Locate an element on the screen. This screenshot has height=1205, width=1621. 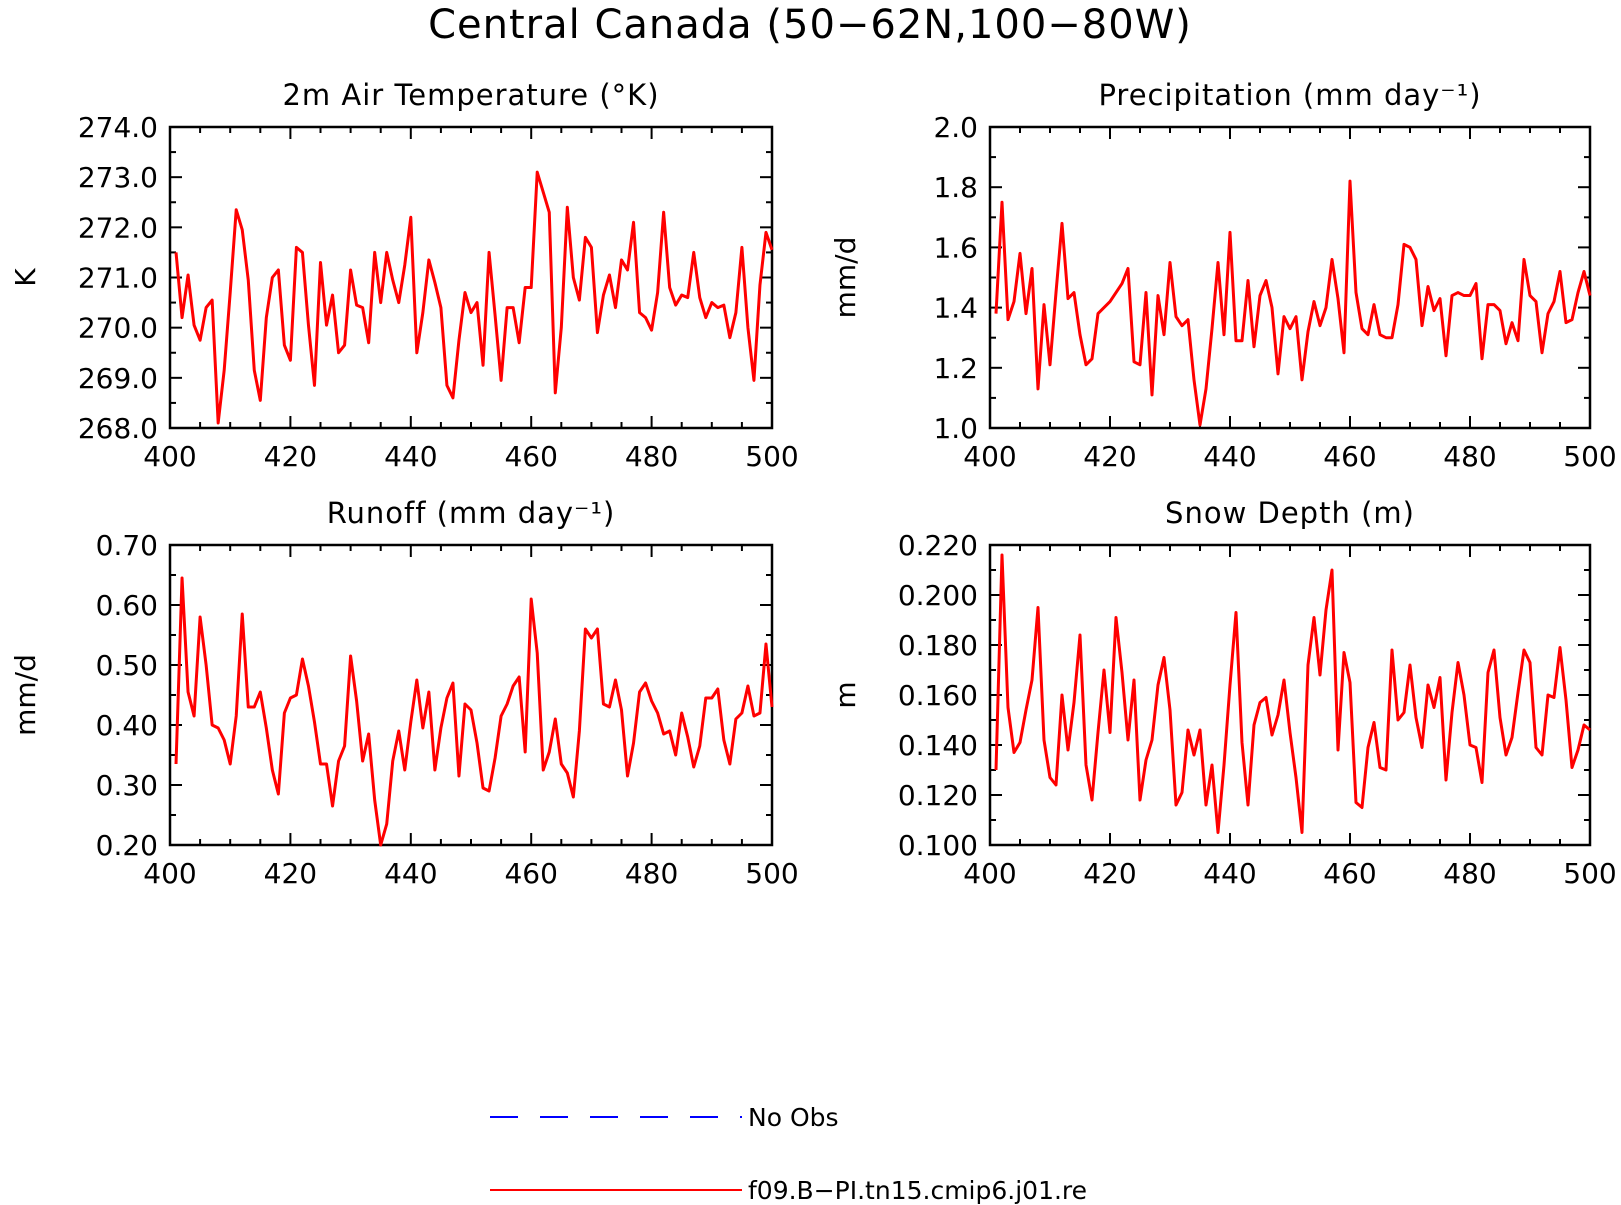
y-tick-label: 0.120 is located at coordinates (938, 795).